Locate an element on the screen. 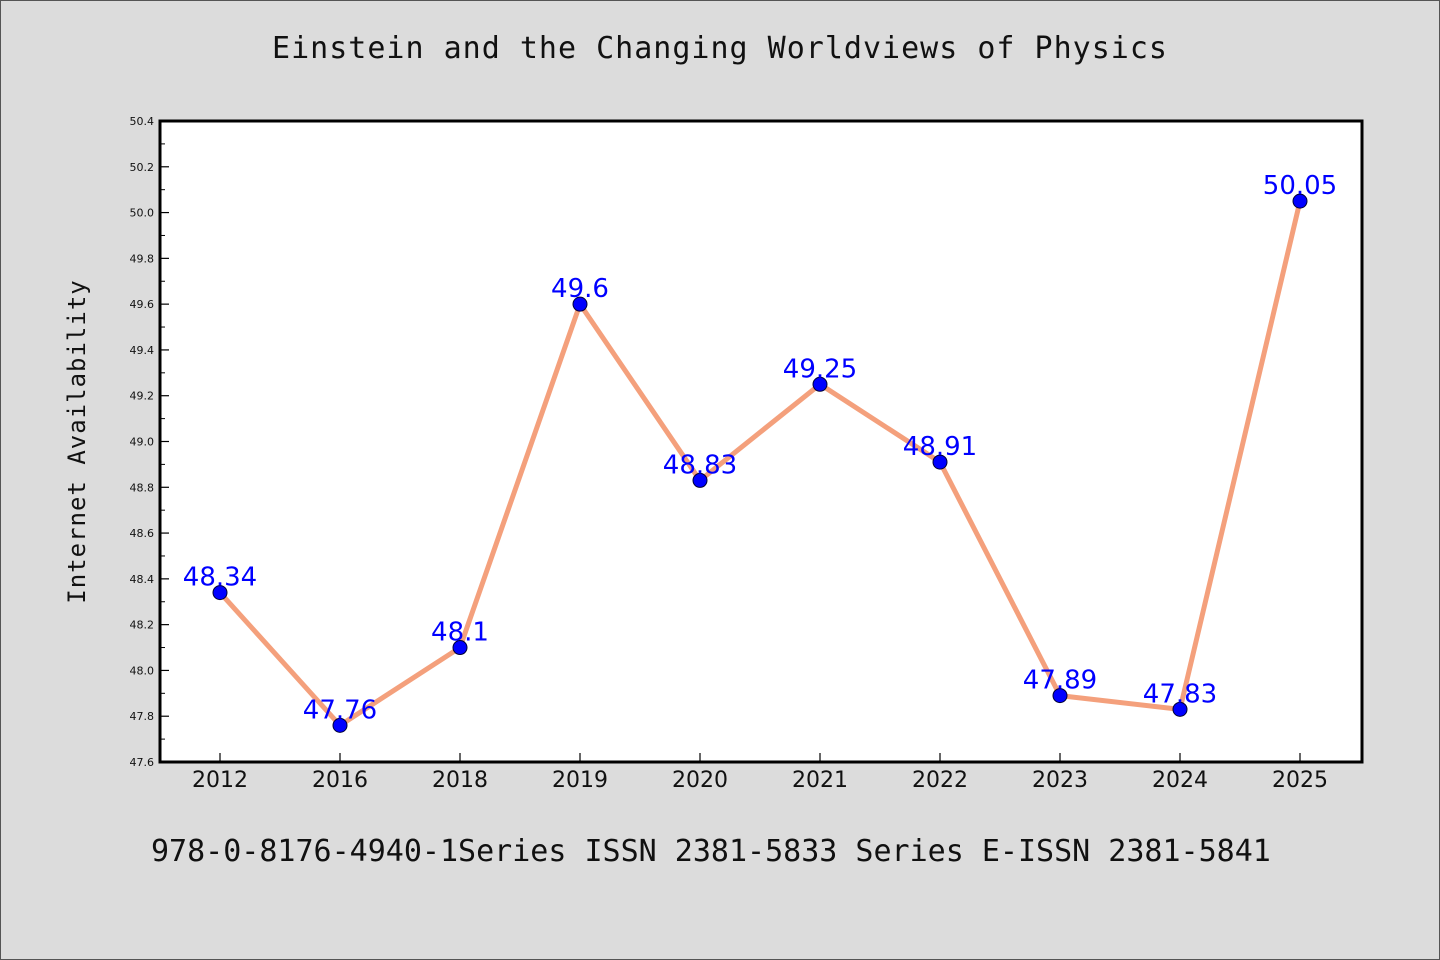  data-label: 49.25 is located at coordinates (820, 369).